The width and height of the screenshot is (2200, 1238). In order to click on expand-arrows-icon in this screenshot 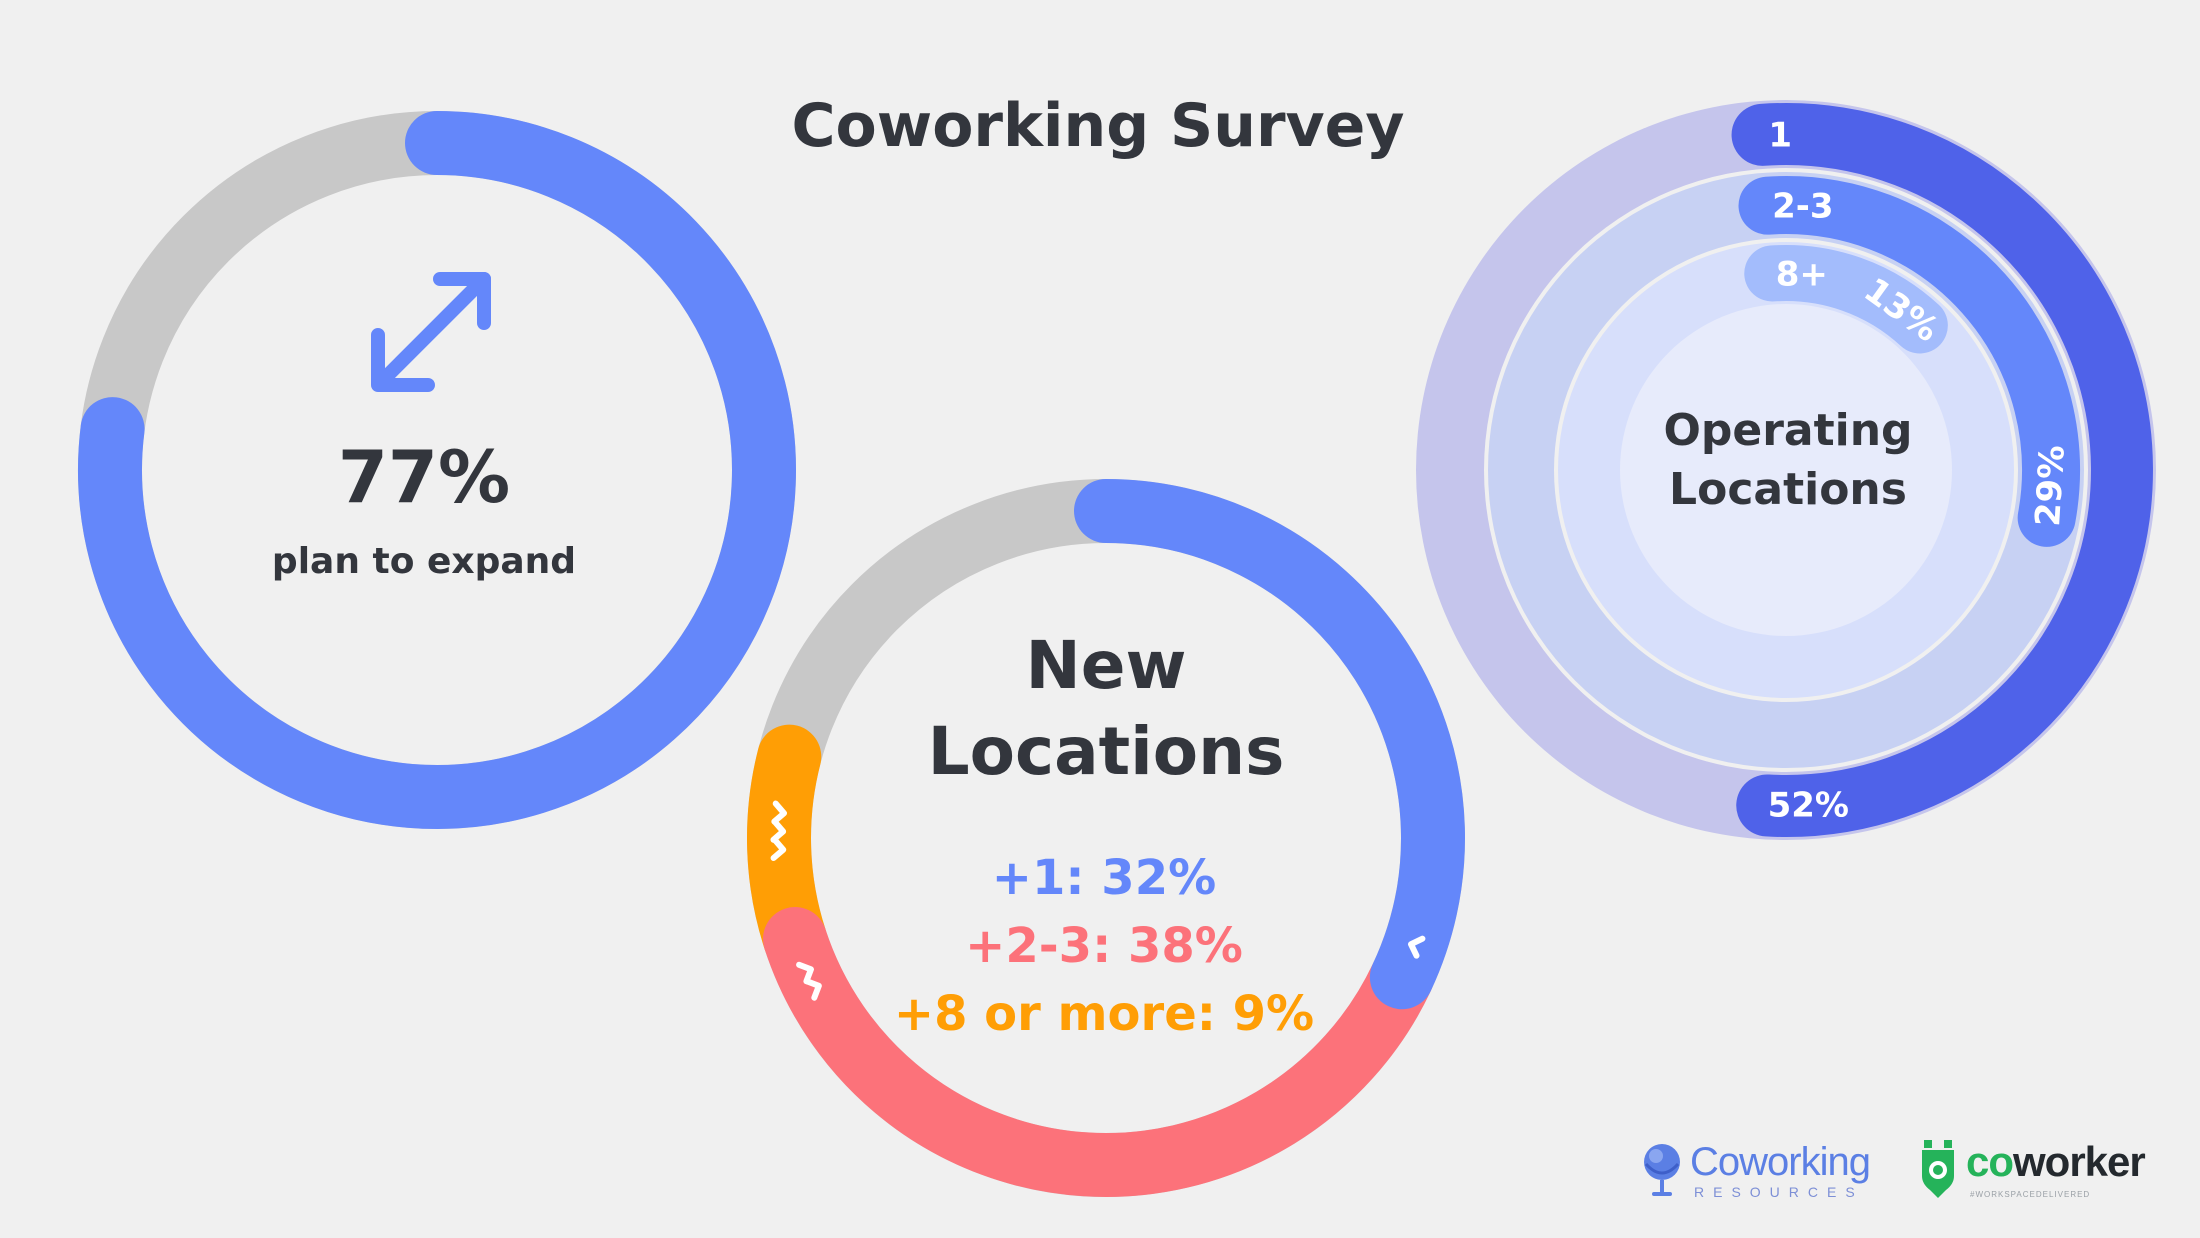, I will do `click(431, 332)`.